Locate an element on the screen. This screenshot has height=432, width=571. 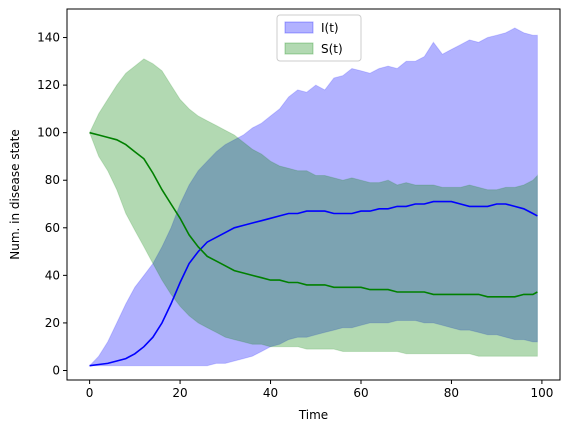
x-axis: 0 20 40 60 80 100 is located at coordinates (319, 390).